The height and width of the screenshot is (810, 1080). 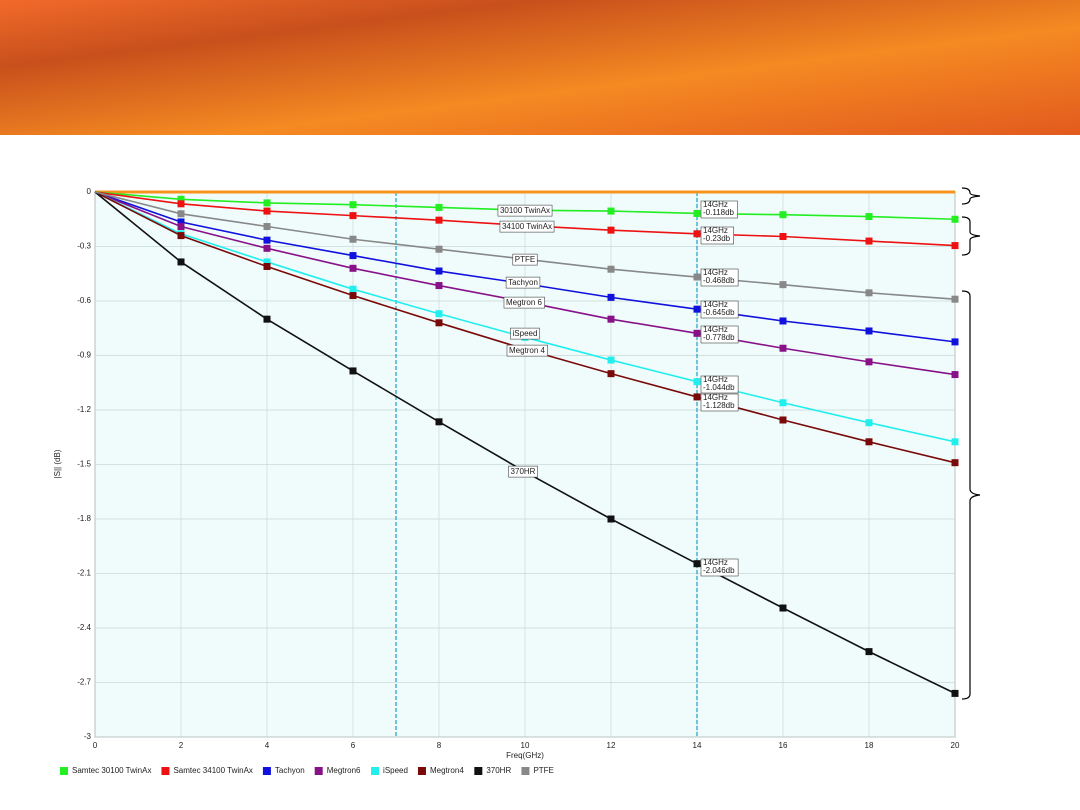 What do you see at coordinates (719, 387) in the screenshot?
I see `callout-value: -1.044db` at bounding box center [719, 387].